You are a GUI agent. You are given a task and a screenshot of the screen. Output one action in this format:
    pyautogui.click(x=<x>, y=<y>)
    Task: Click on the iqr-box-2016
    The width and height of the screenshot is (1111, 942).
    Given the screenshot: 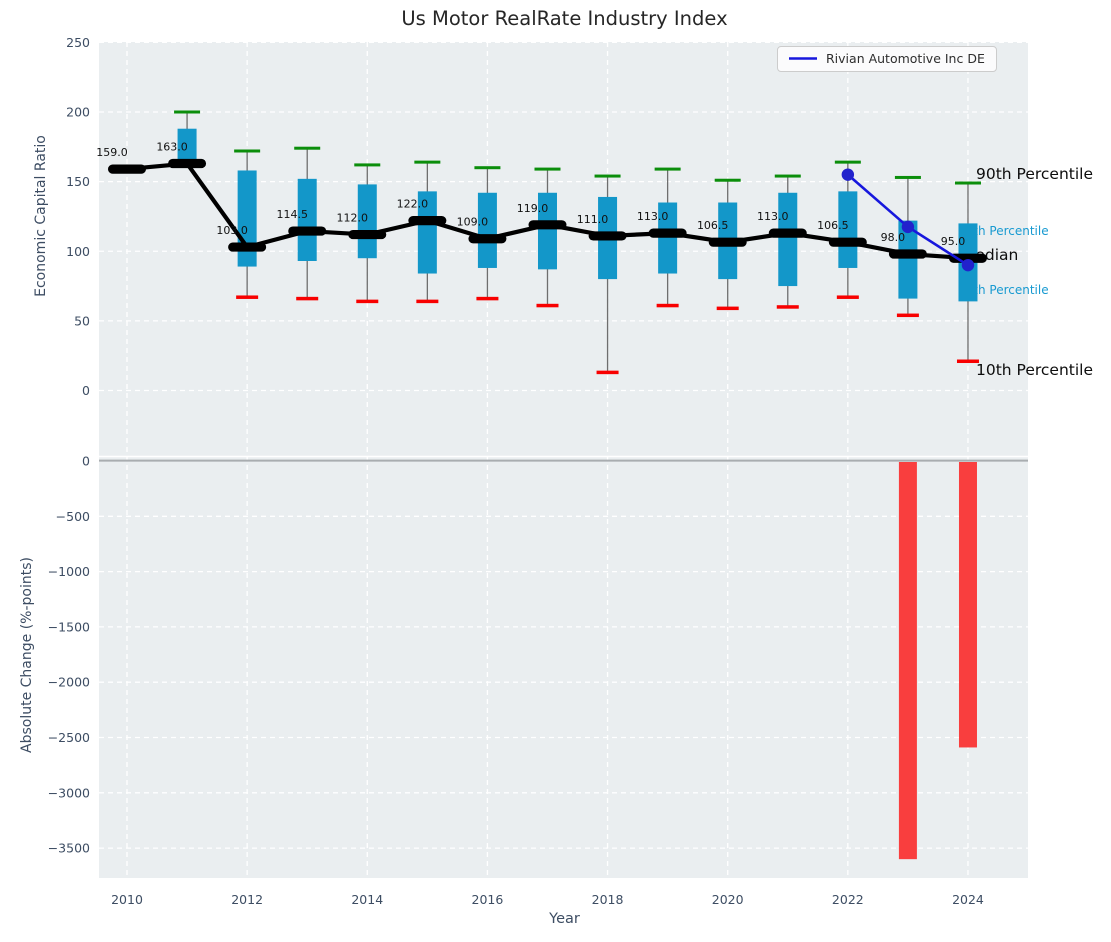 What is the action you would take?
    pyautogui.click(x=487, y=230)
    